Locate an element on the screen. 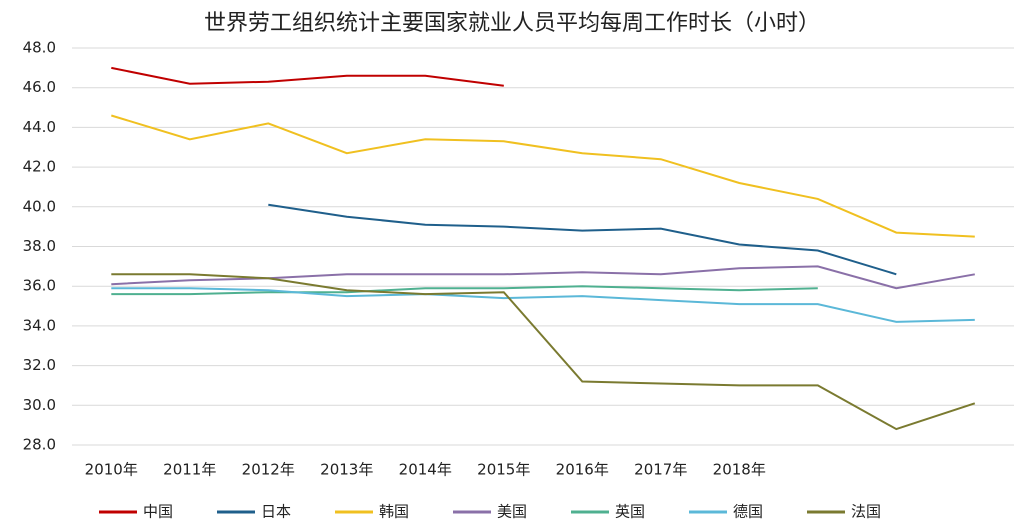 This screenshot has height=528, width=1024. y-tick-label: 36.0 is located at coordinates (39, 286).